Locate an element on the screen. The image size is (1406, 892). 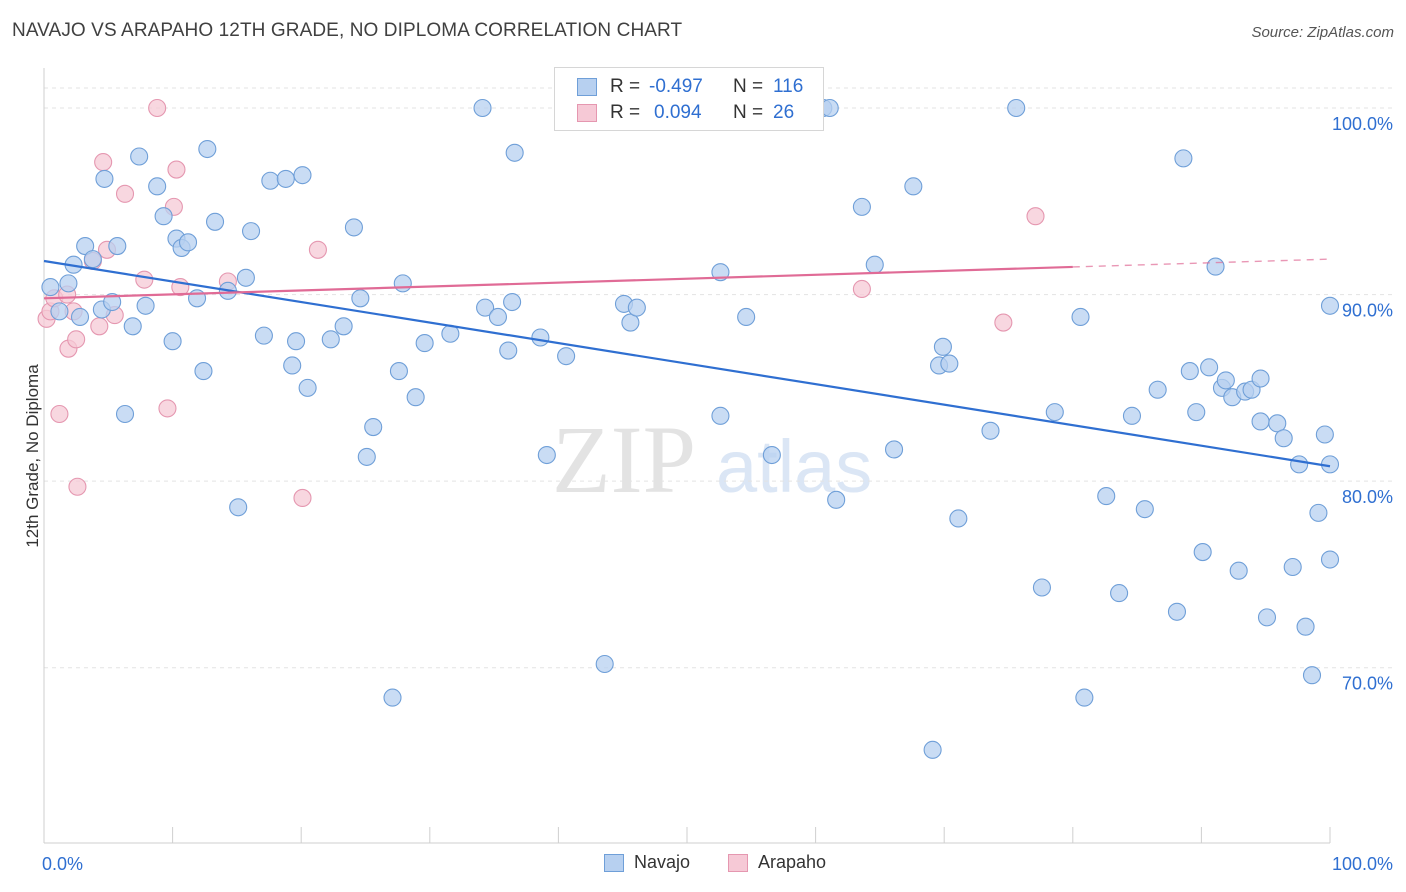
legend-r-label: R = is located at coordinates (625, 112).